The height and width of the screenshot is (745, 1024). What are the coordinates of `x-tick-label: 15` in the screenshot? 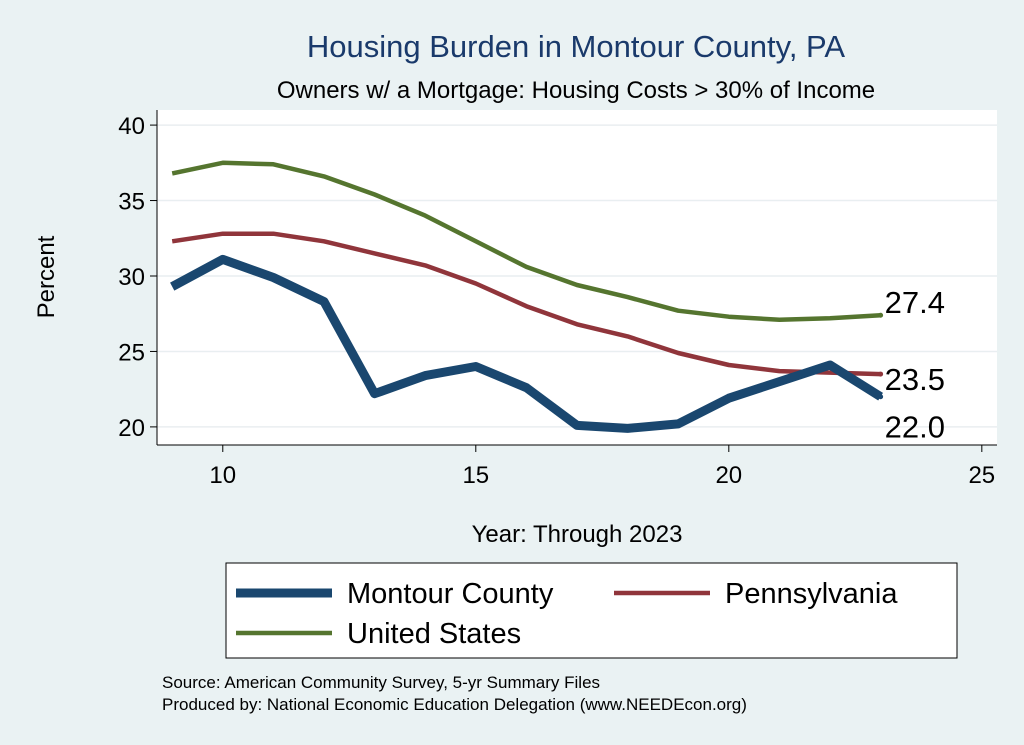 It's located at (475, 475).